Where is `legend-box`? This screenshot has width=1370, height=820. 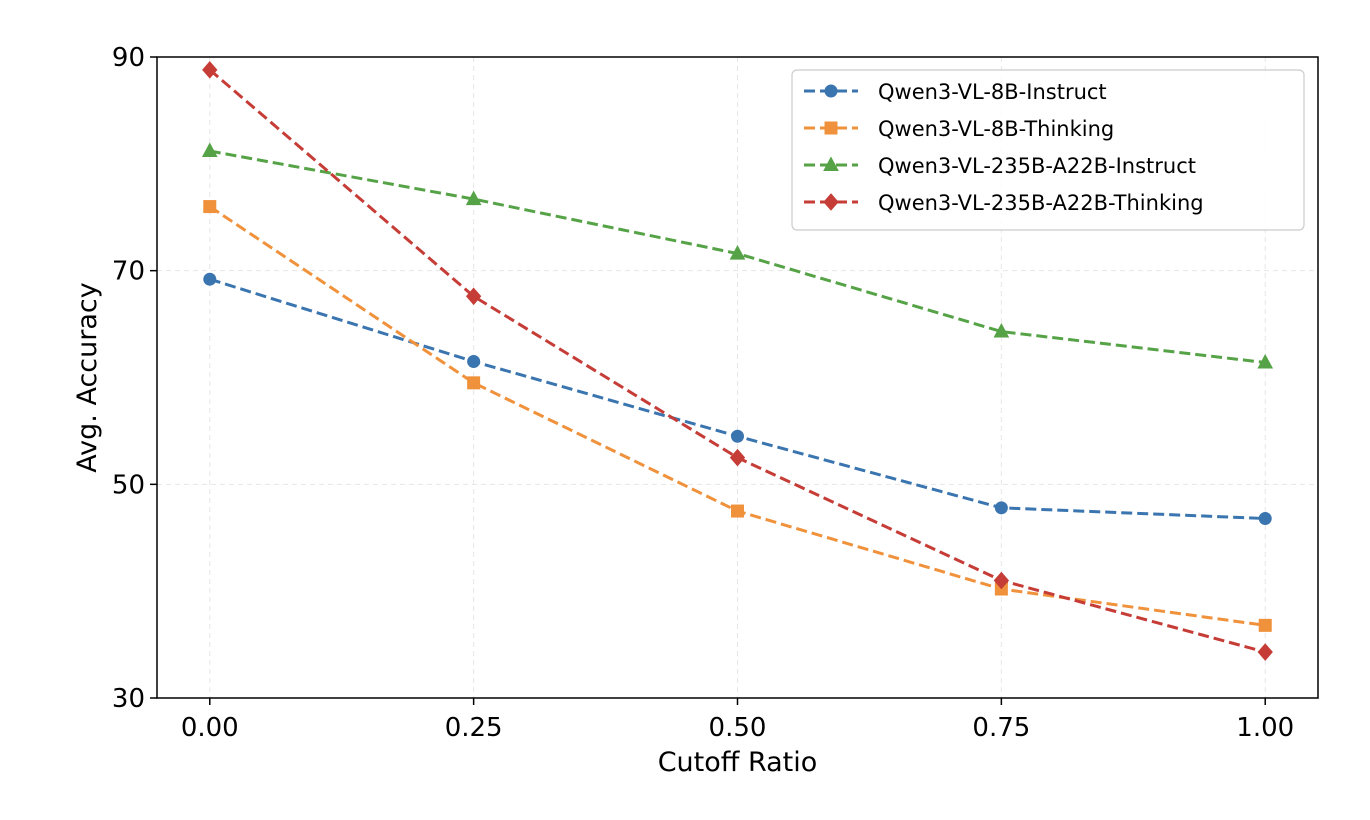
legend-box is located at coordinates (1048, 150).